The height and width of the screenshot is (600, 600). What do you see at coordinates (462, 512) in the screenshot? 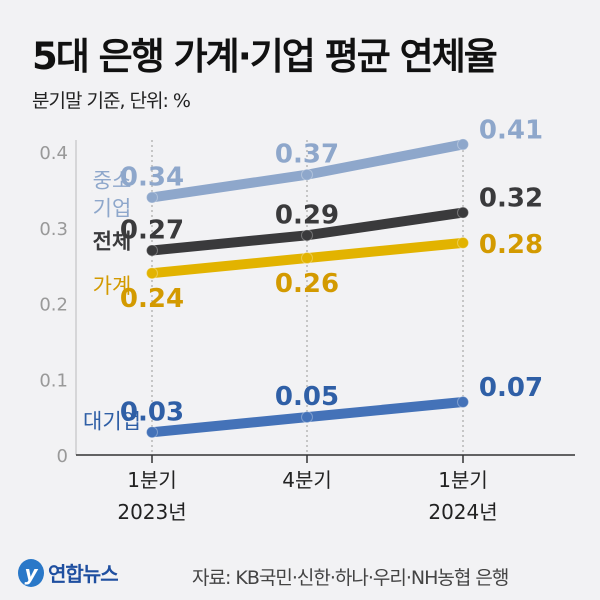
I see `x-tick-label-year: 2024년` at bounding box center [462, 512].